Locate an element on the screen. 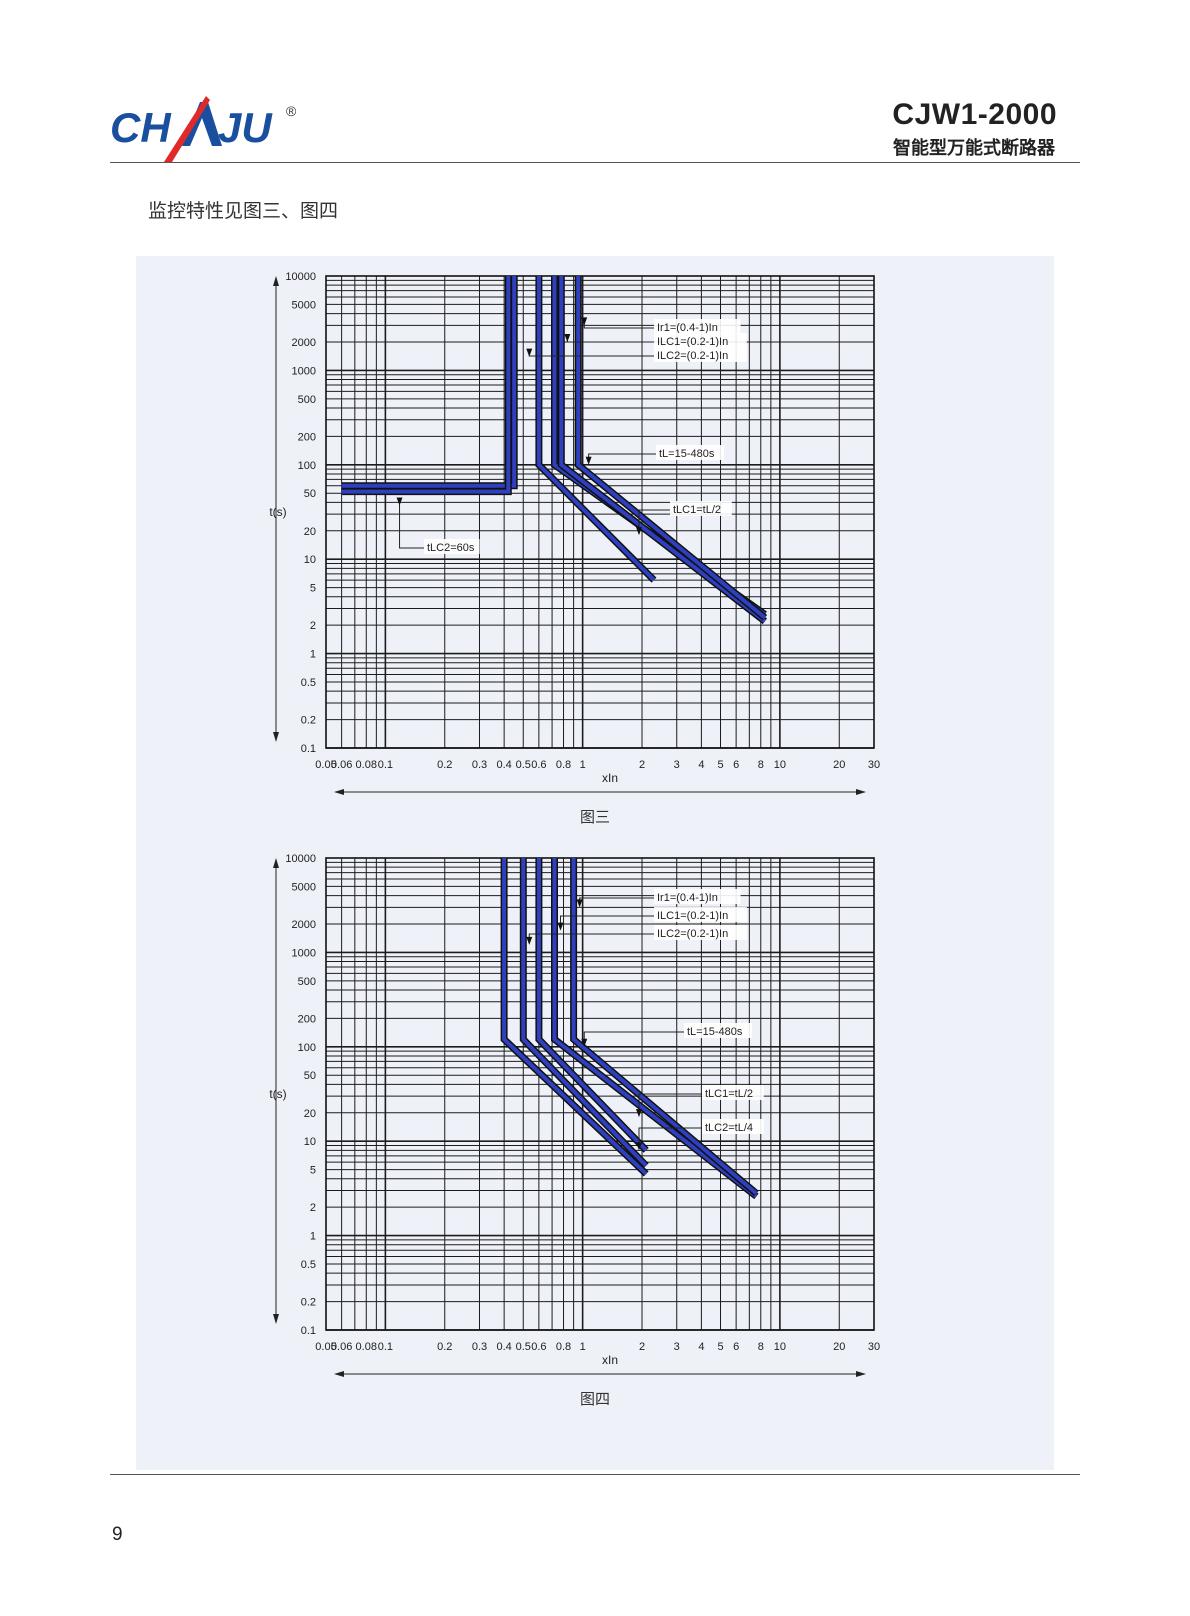  chart0-frame is located at coordinates (600, 512).